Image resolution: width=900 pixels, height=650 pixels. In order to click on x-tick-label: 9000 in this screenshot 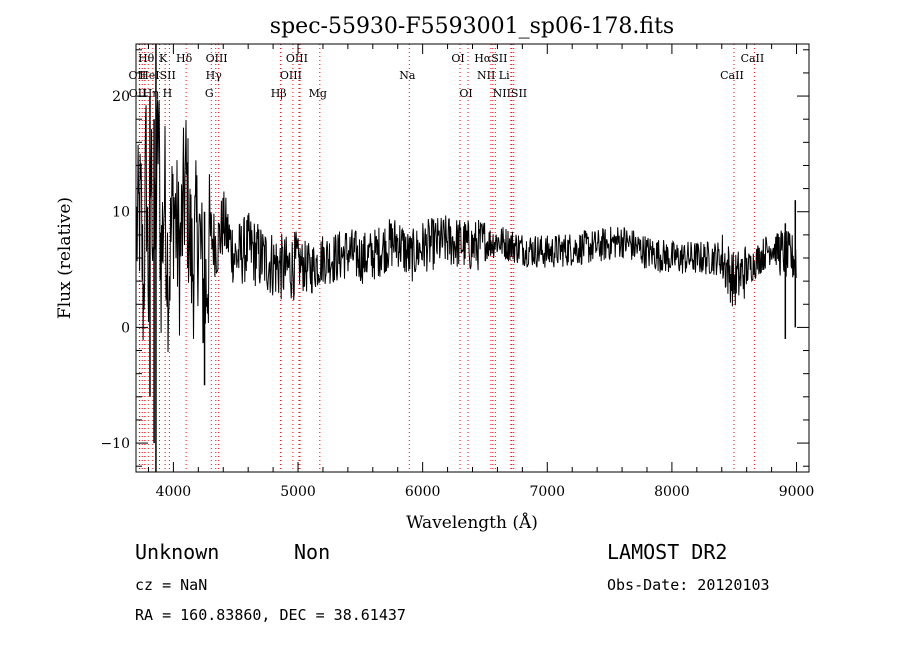, I will do `click(797, 492)`.